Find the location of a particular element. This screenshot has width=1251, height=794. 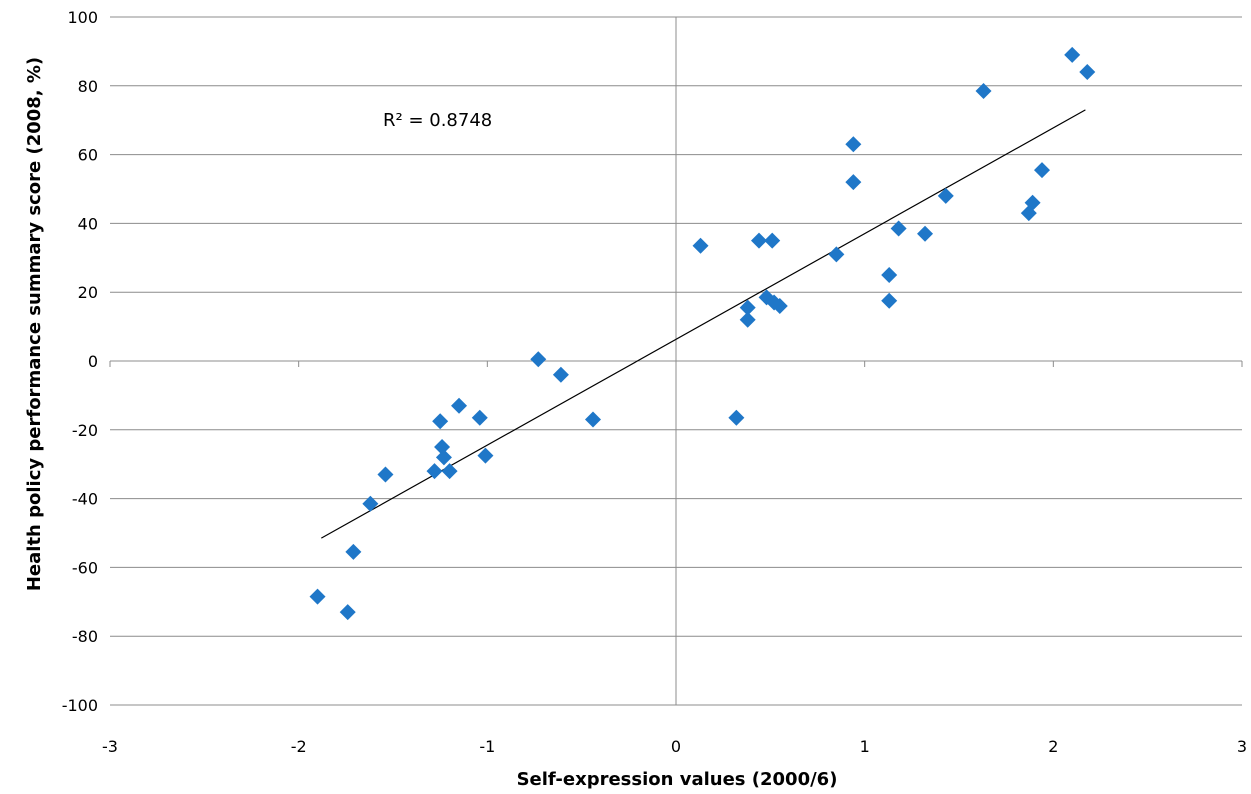

y-tick-label: 60 is located at coordinates (88, 155).